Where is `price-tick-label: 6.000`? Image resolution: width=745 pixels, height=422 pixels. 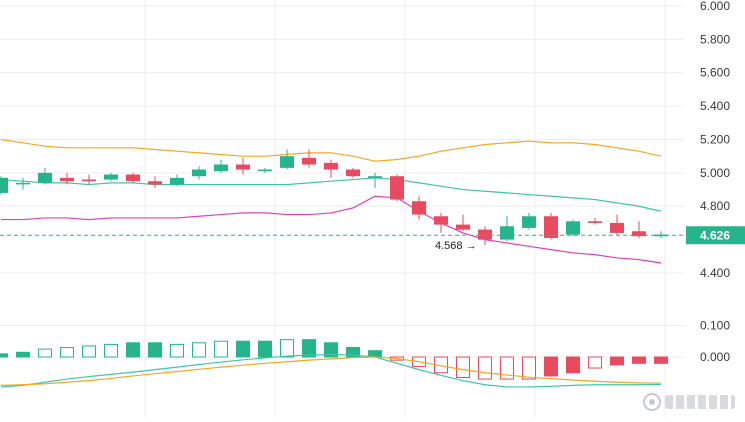 price-tick-label: 6.000 is located at coordinates (715, 6).